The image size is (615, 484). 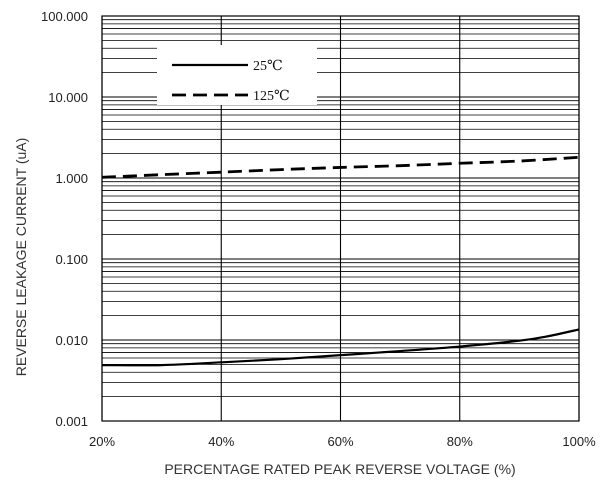 What do you see at coordinates (102, 441) in the screenshot?
I see `x-tick-label: 20%` at bounding box center [102, 441].